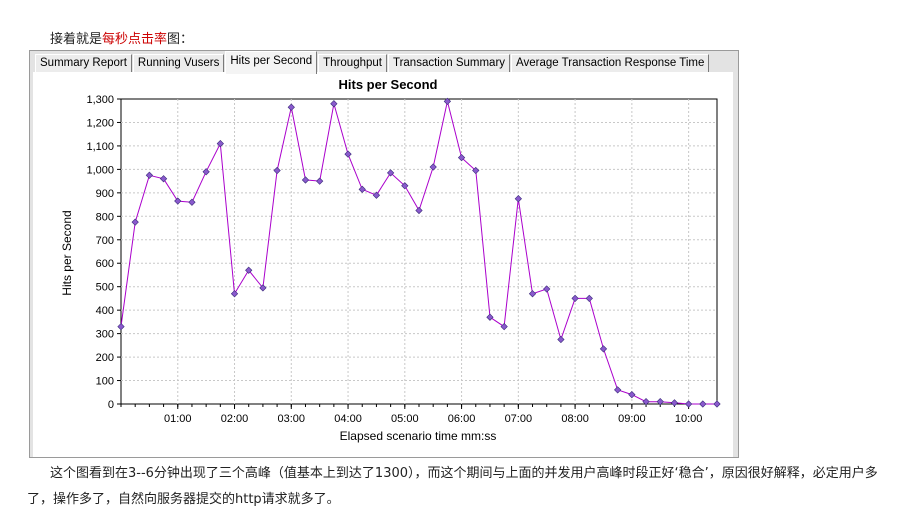 The height and width of the screenshot is (517, 910). What do you see at coordinates (105, 358) in the screenshot?
I see `y-tick-label: 200` at bounding box center [105, 358].